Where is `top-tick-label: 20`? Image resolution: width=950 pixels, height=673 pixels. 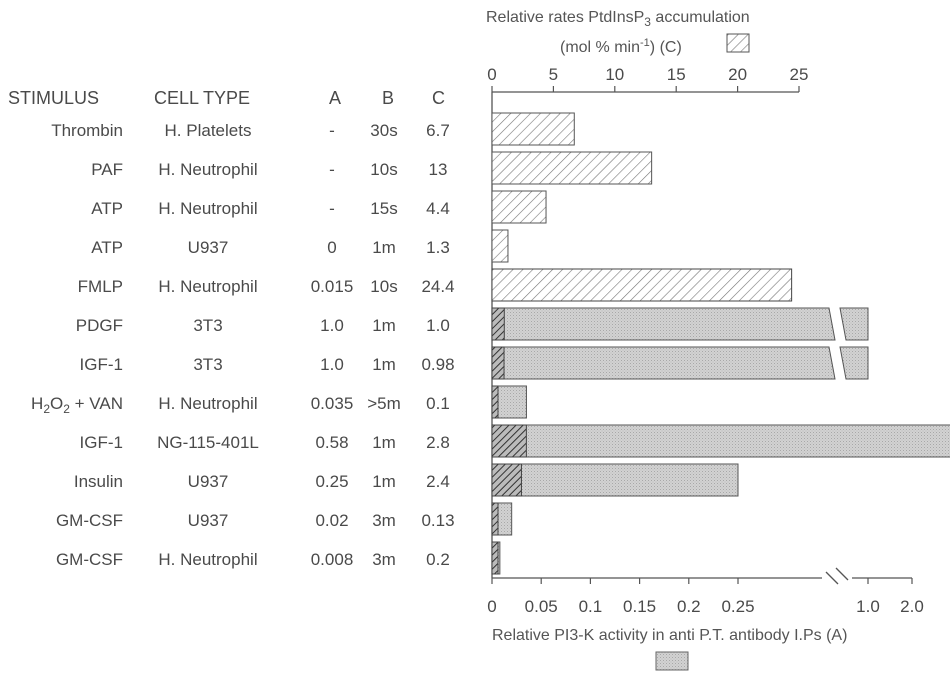 top-tick-label: 20 is located at coordinates (737, 74).